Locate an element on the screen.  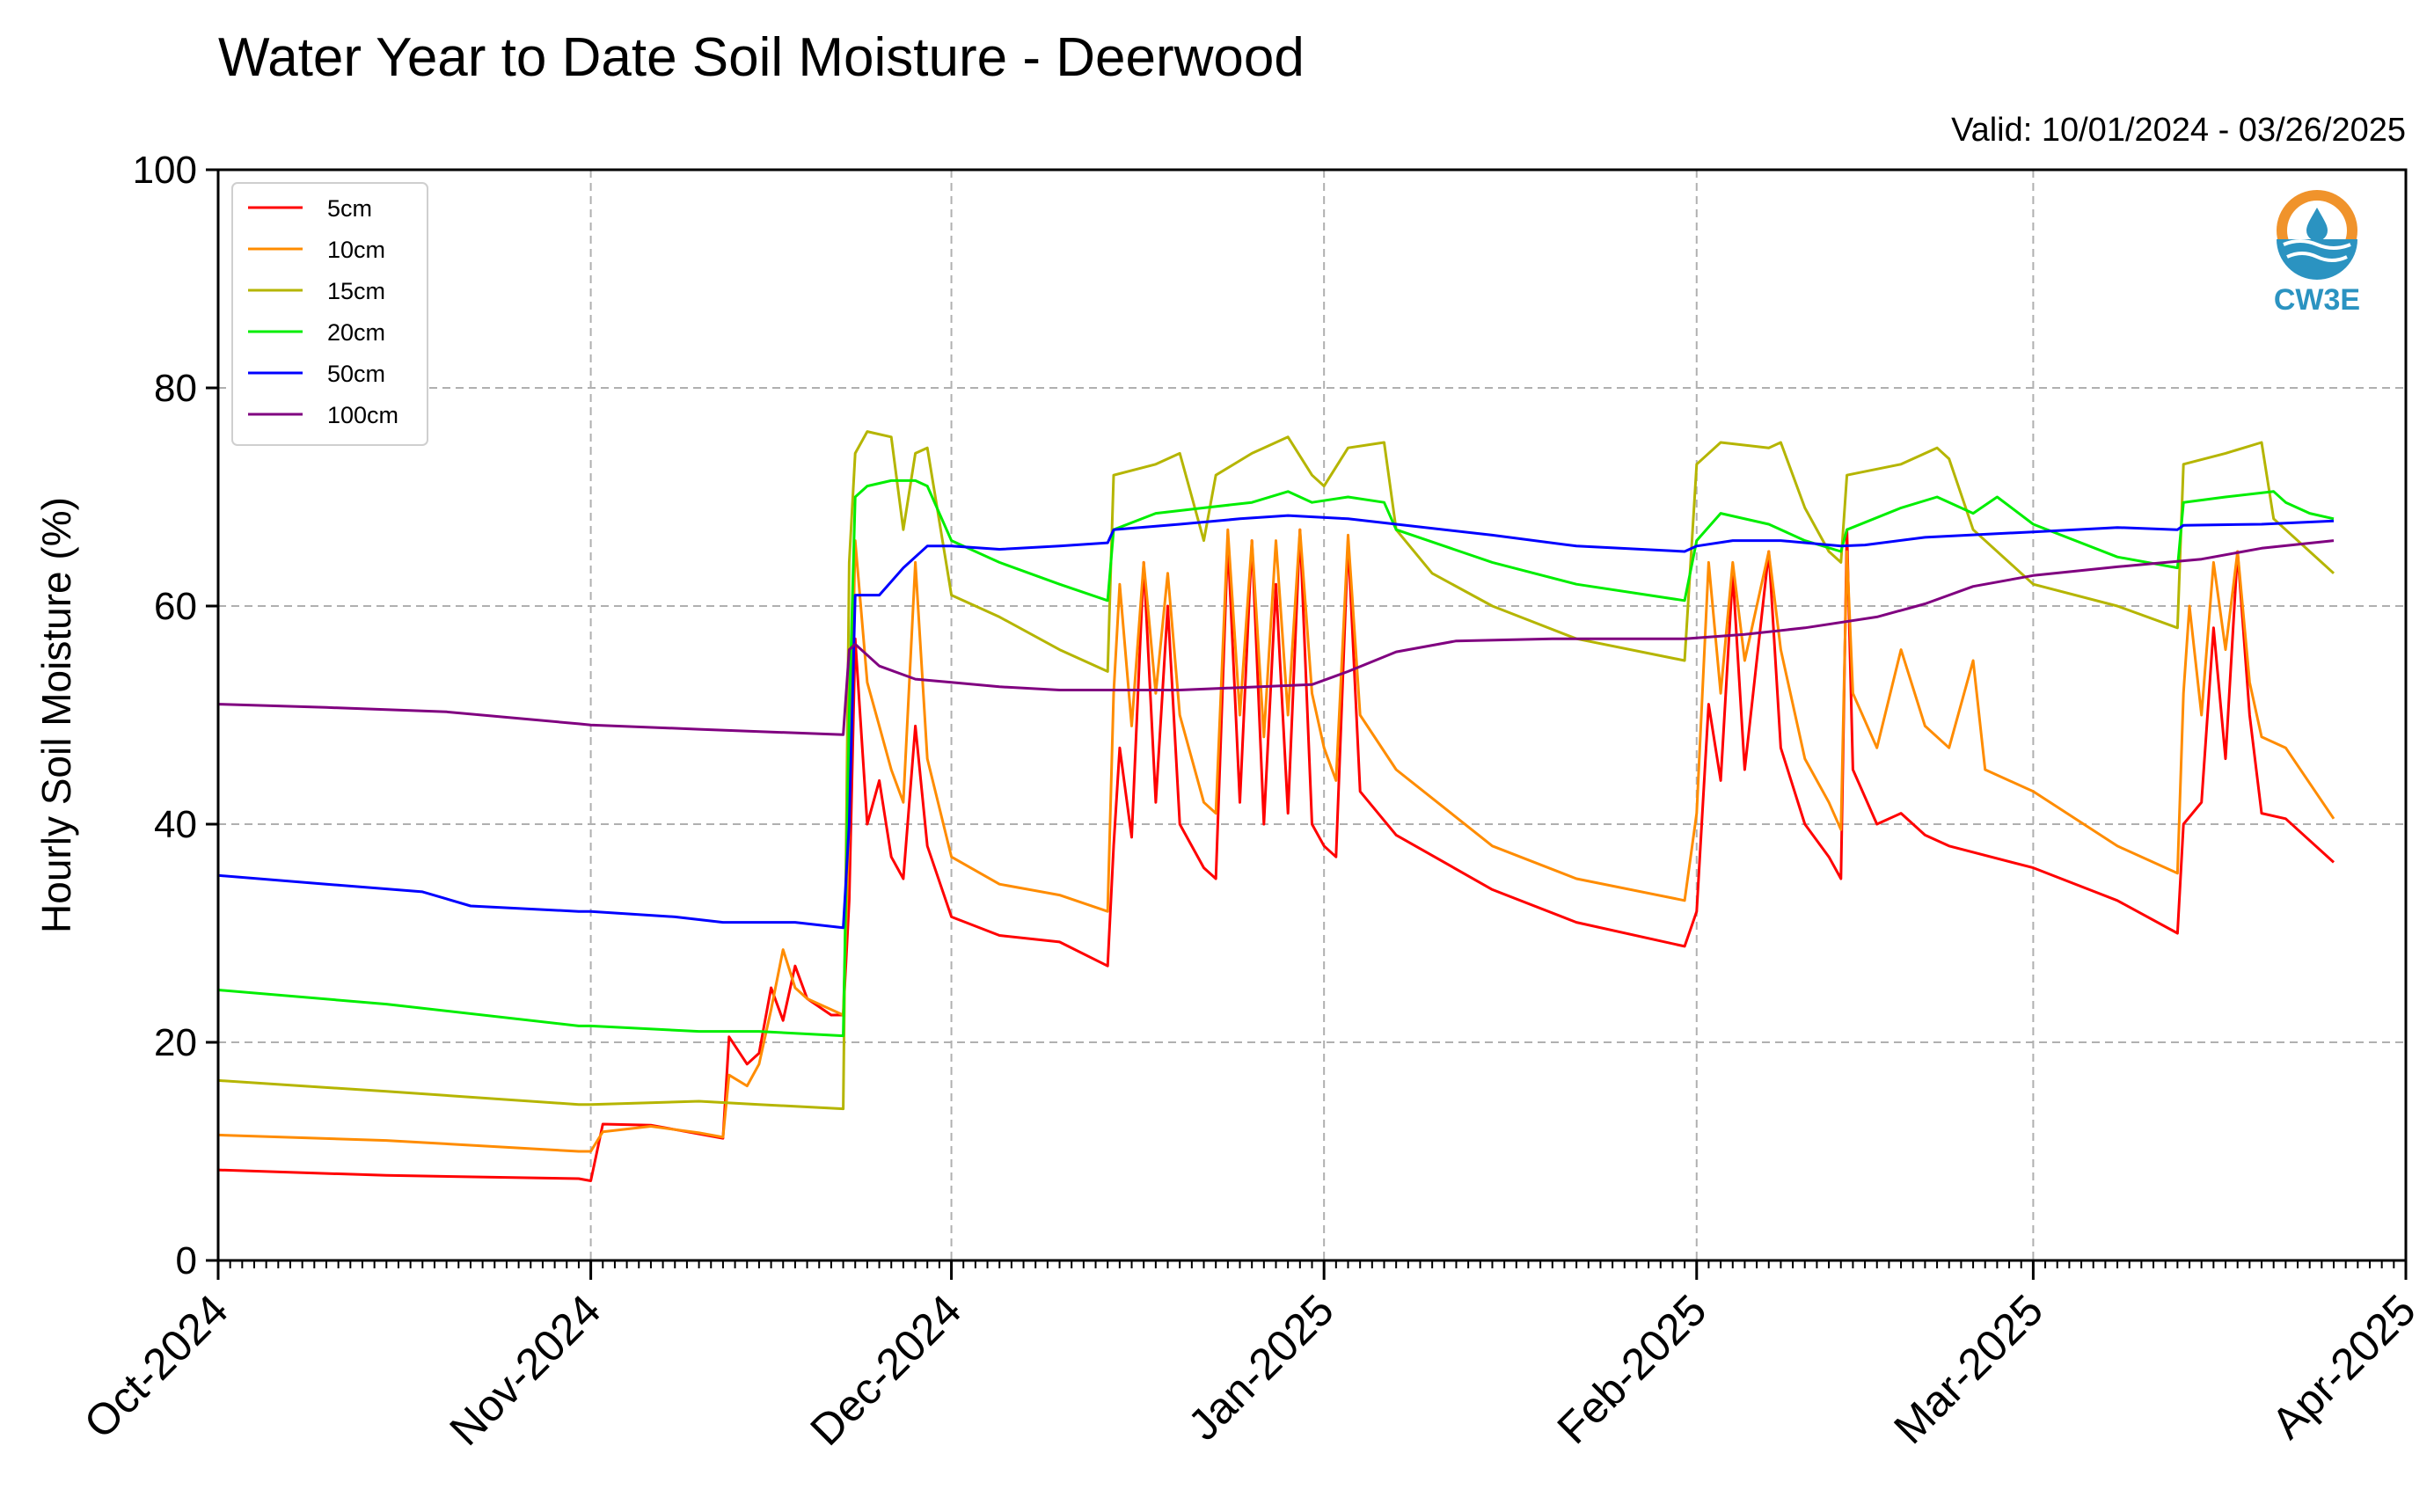
legend-label: 15cm is located at coordinates (356, 291).